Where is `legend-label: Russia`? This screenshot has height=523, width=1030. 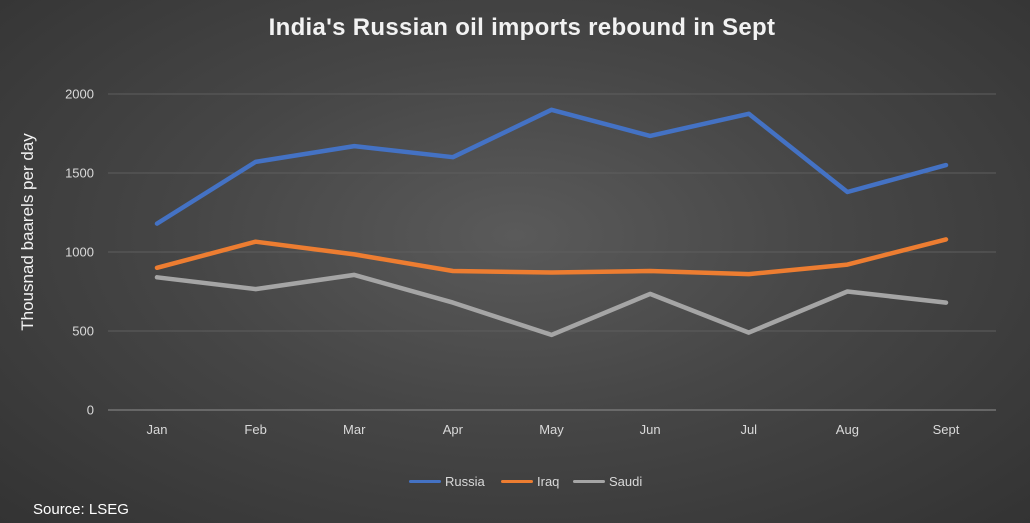 legend-label: Russia is located at coordinates (465, 481).